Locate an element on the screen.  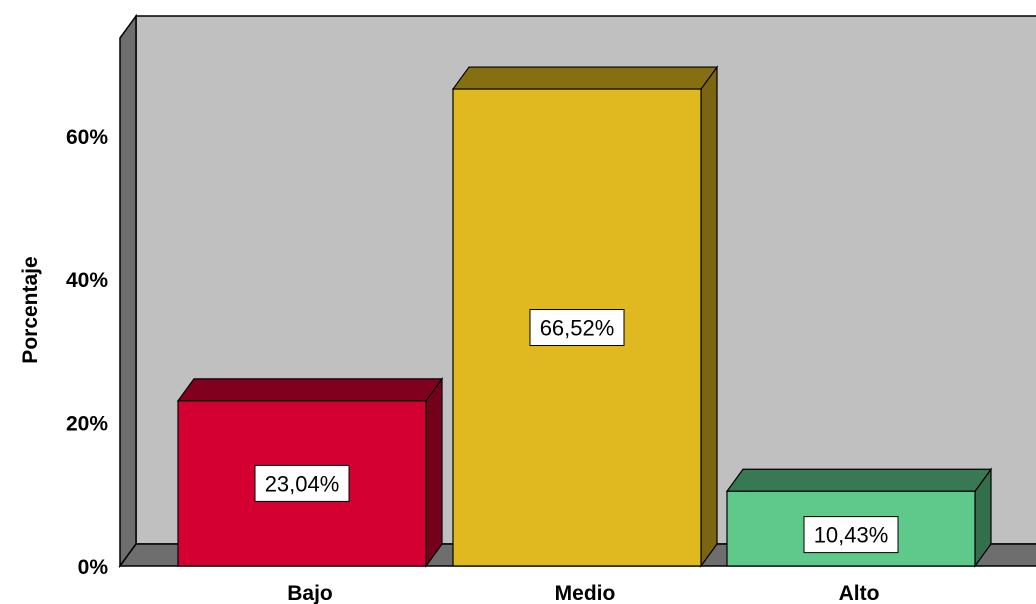
x-tick-label: Medio is located at coordinates (585, 593).